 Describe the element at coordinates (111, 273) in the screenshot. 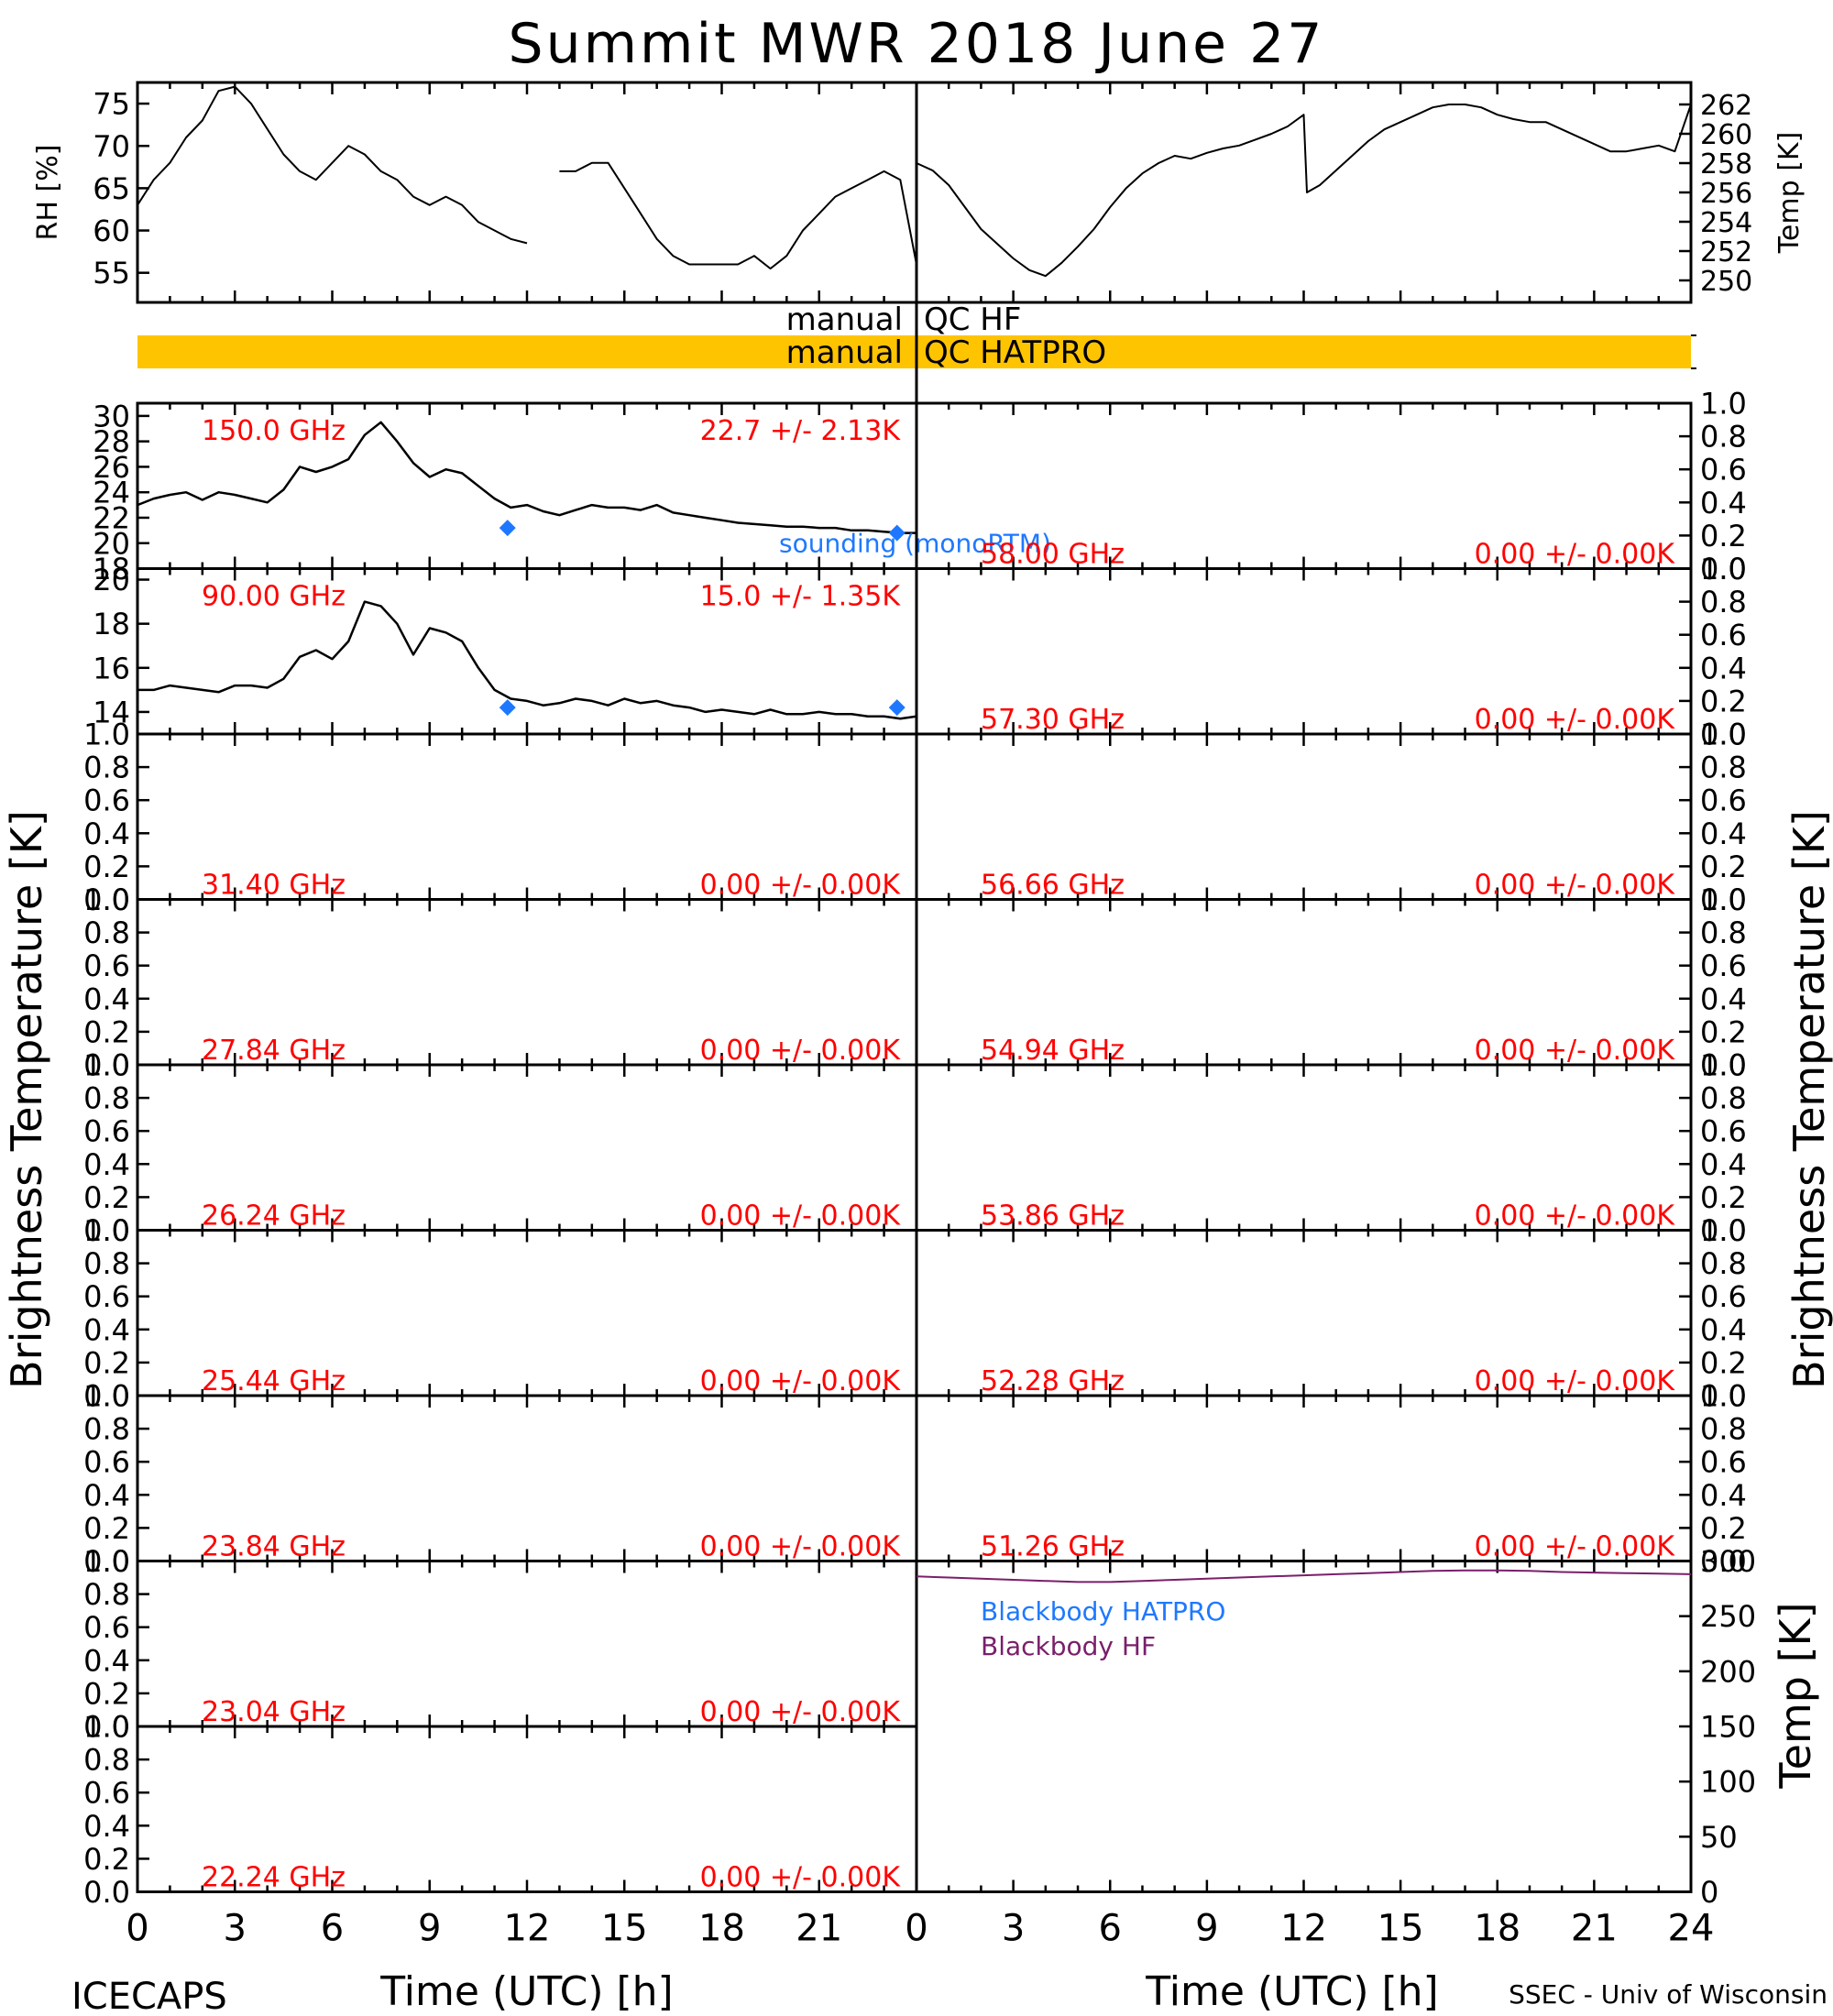

I see `y-tick-label: 55` at that location.